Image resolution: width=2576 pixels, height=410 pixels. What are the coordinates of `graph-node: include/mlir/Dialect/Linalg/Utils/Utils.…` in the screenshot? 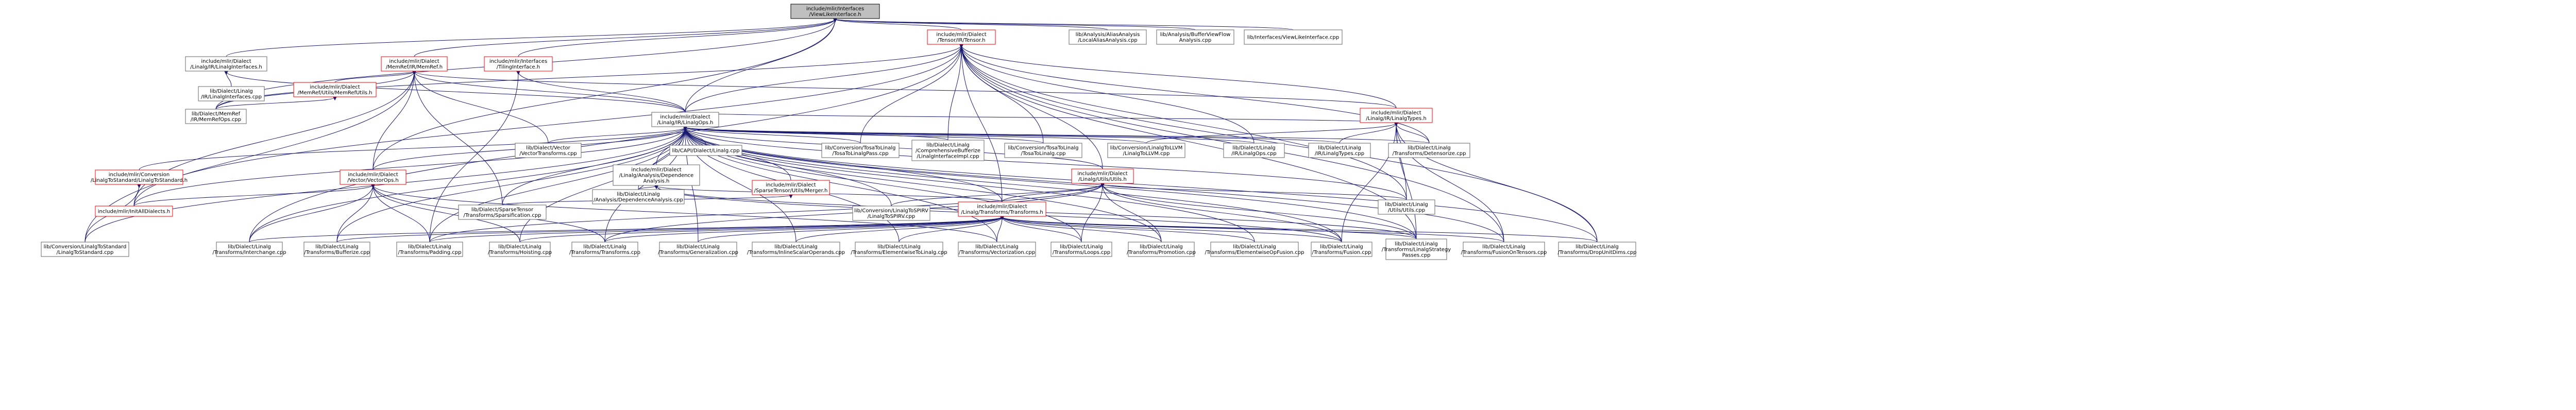 It's located at (1102, 176).